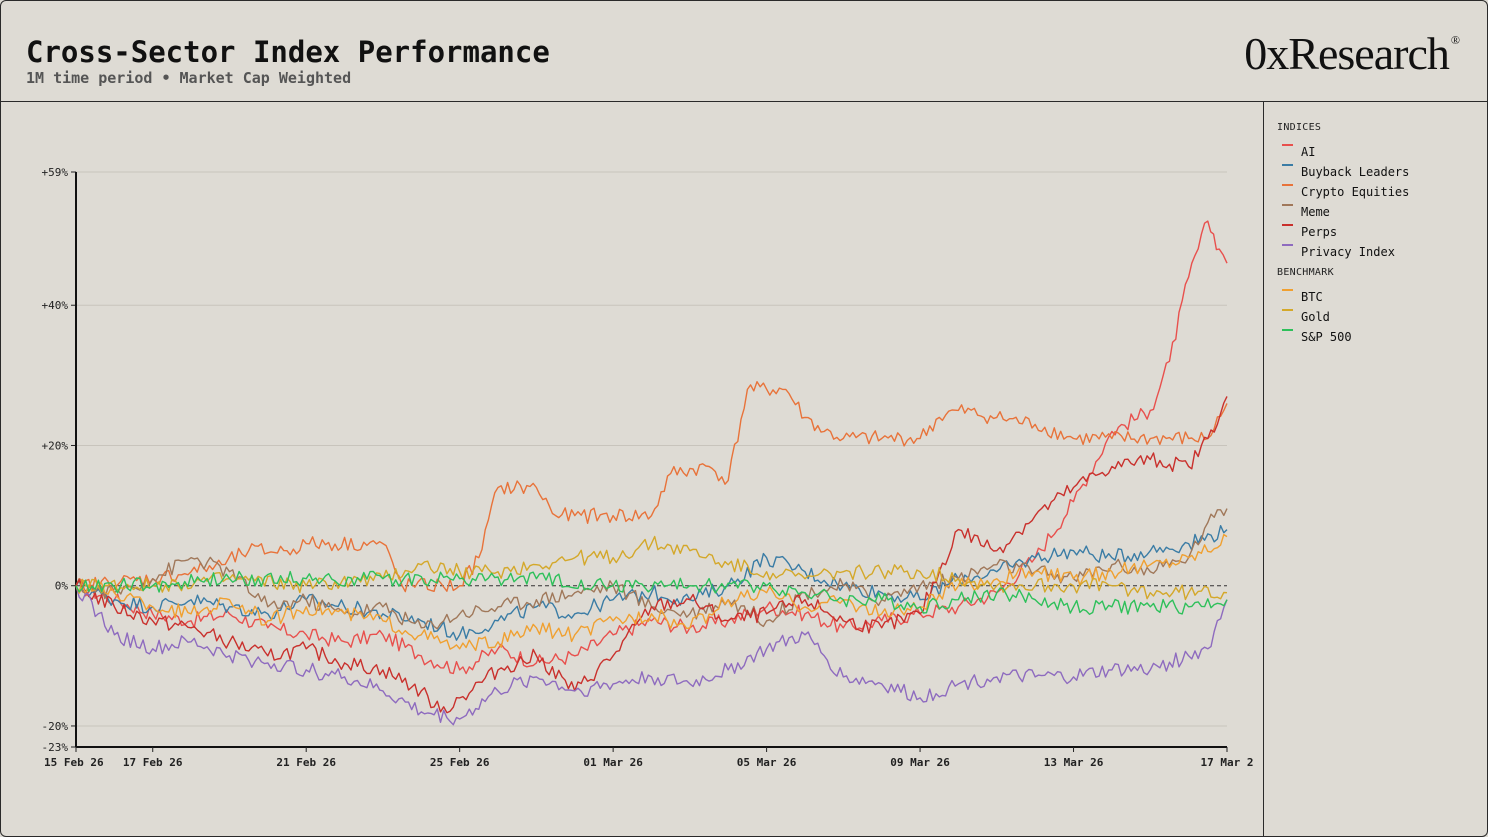  I want to click on x-tick-label: 17 Mar 2, so click(1227, 762).